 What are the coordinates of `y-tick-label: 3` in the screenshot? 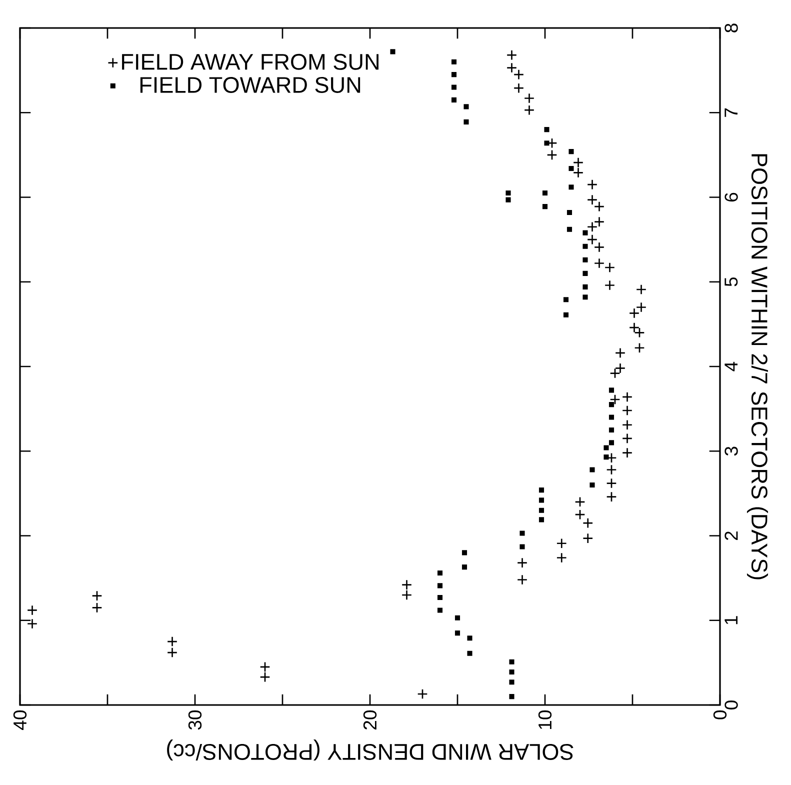 It's located at (731, 451).